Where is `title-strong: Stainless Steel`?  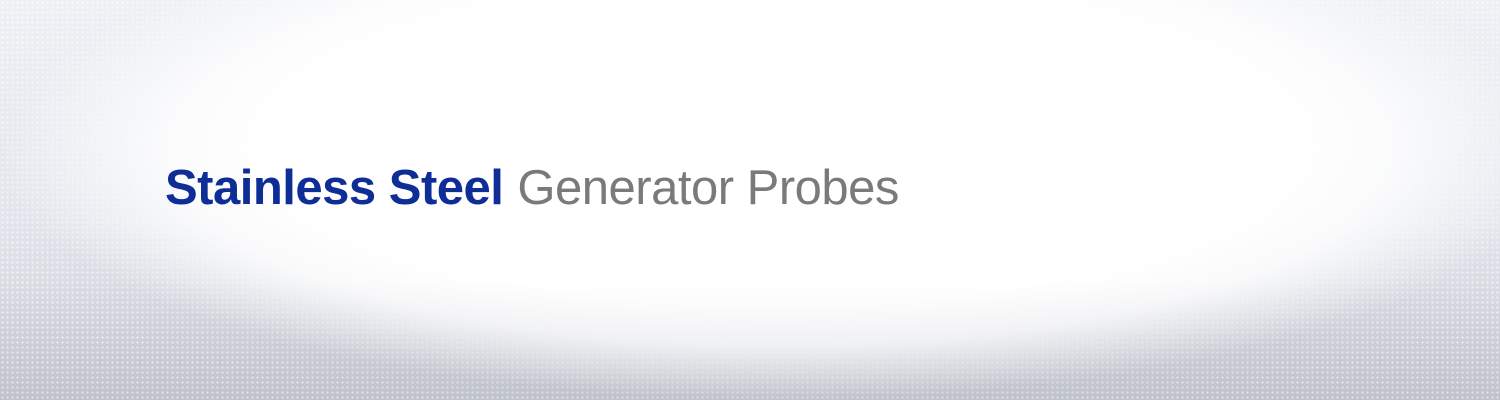 title-strong: Stainless Steel is located at coordinates (334, 188).